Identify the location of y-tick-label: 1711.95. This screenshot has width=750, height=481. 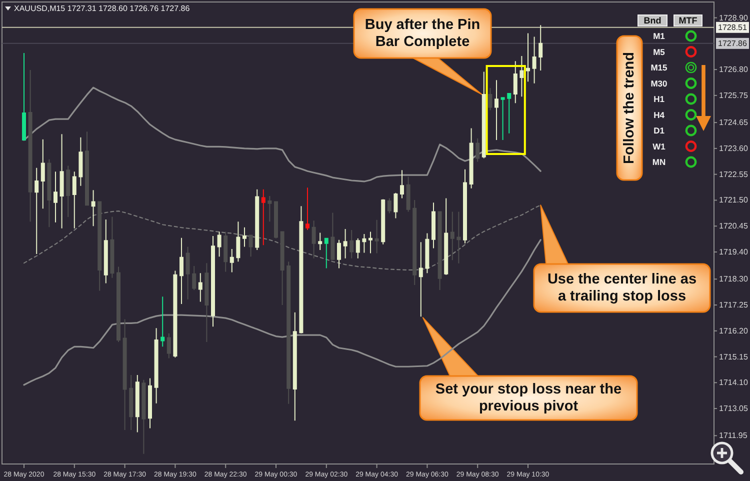
(733, 435).